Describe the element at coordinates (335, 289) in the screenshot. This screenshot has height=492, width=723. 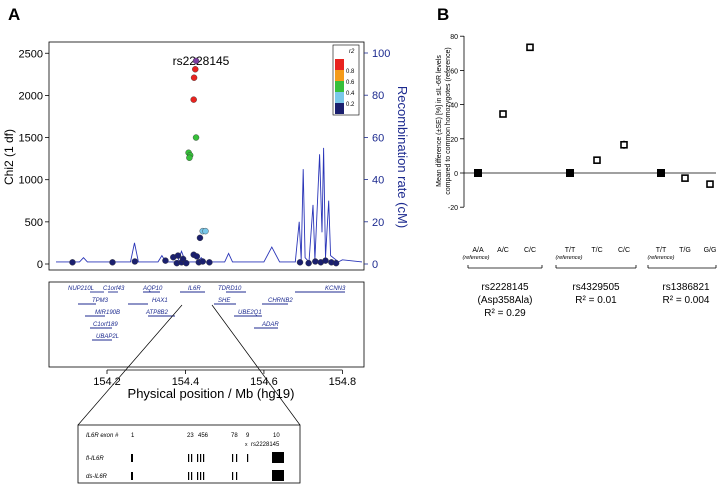
I see `gene-label-KCNN3: KCNN3` at that location.